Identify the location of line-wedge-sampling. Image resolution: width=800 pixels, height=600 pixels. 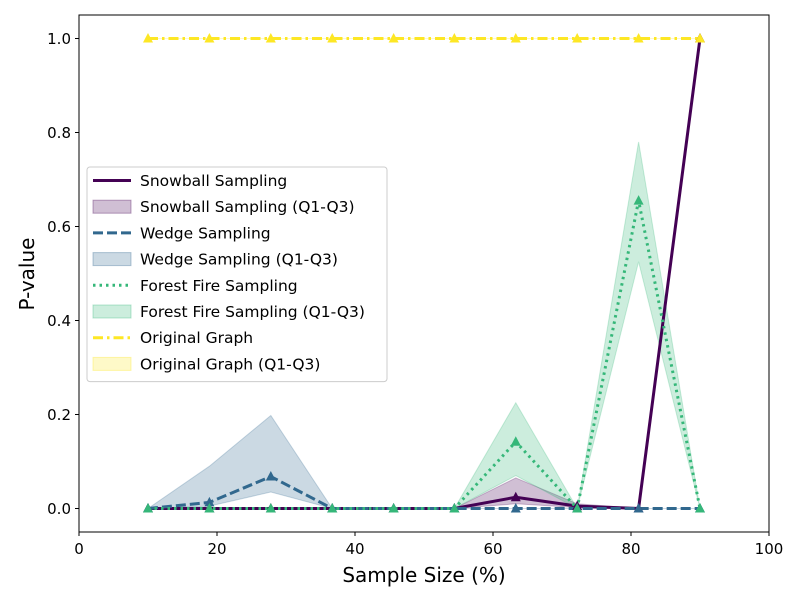
(423, 492).